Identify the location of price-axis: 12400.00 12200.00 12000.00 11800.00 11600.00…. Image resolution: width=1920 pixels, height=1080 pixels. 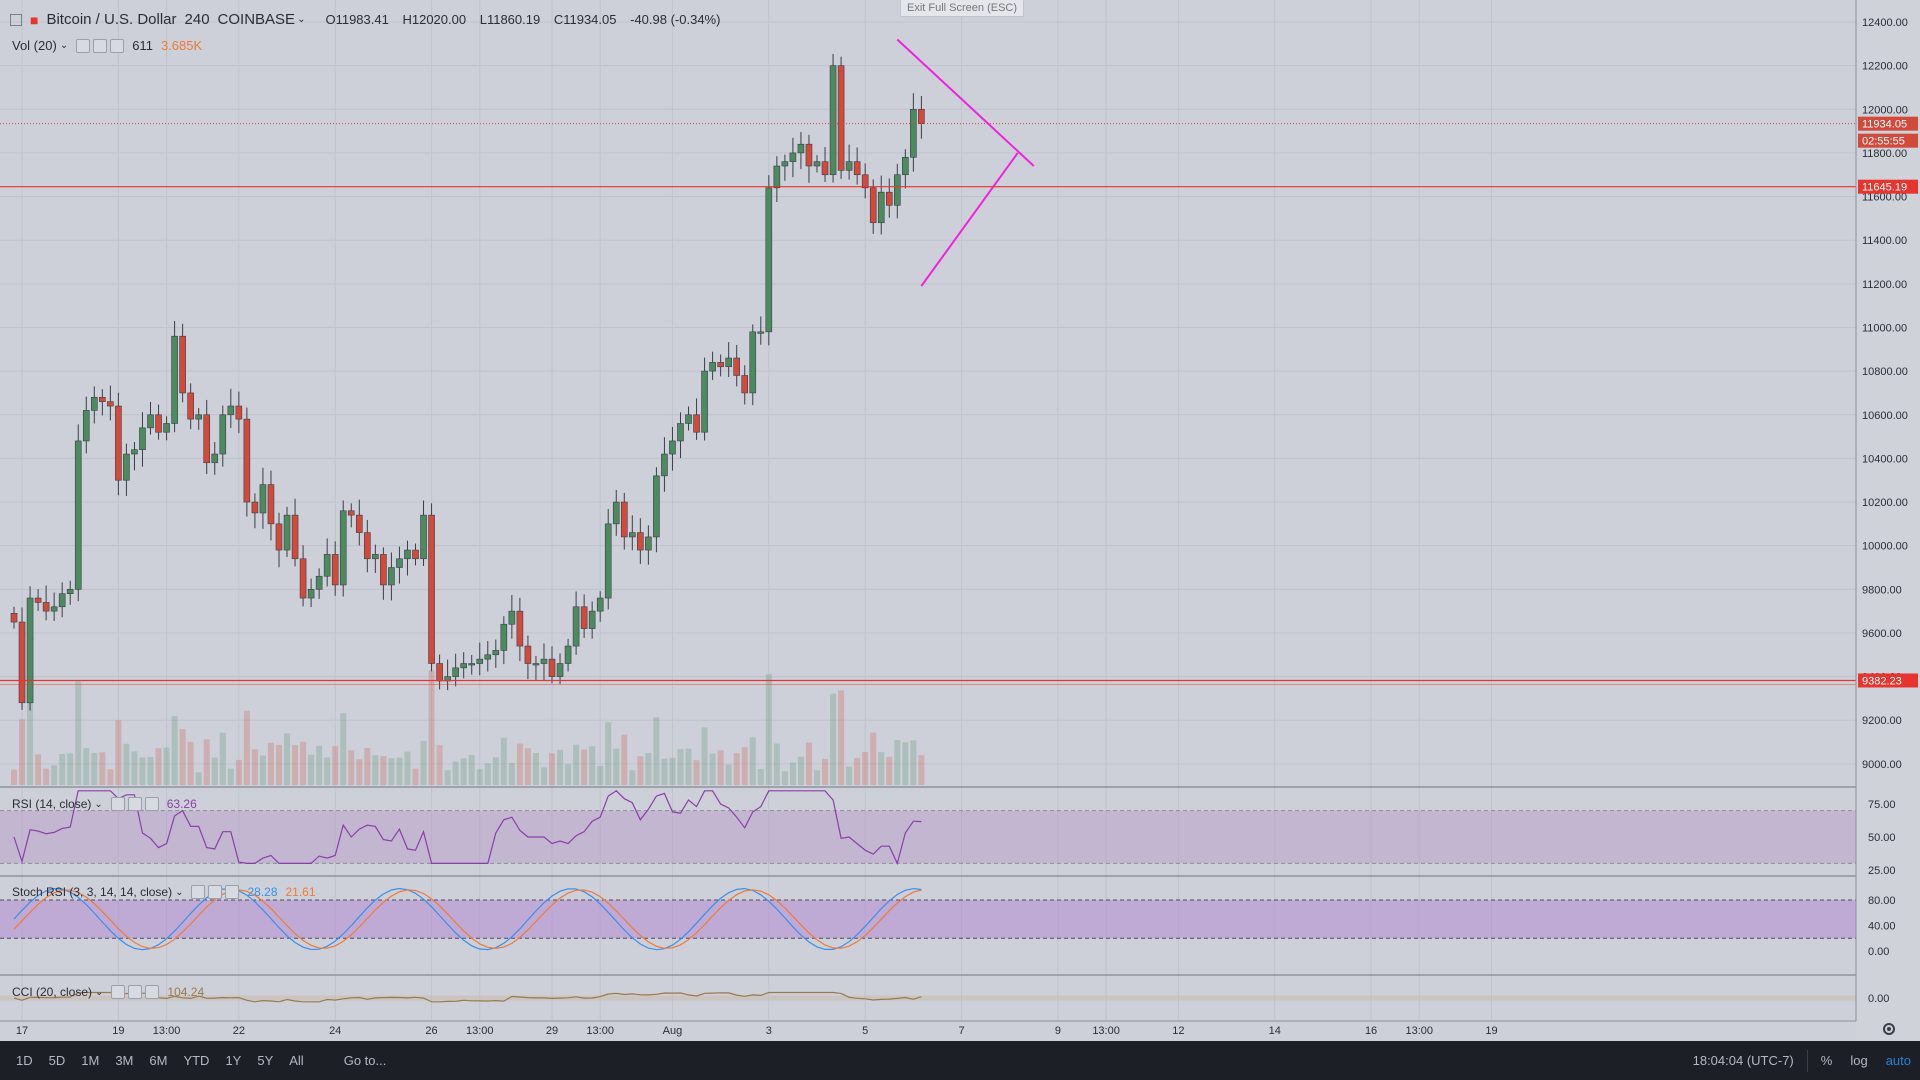
(1881, 510).